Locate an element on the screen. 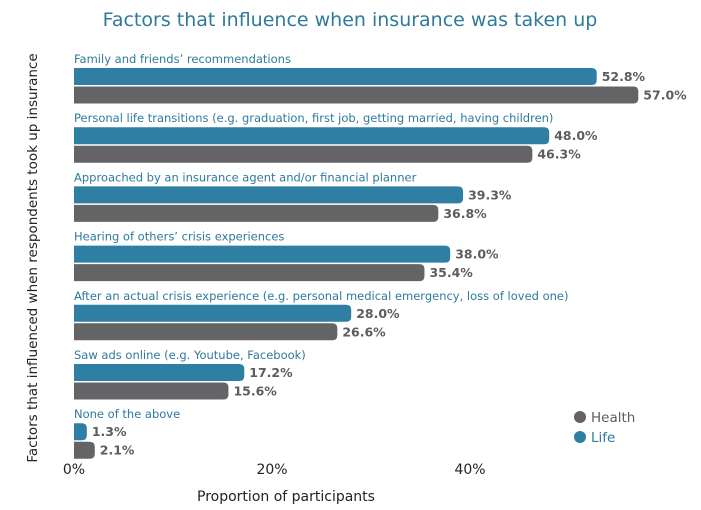  data-label: 38.0% is located at coordinates (477, 254).